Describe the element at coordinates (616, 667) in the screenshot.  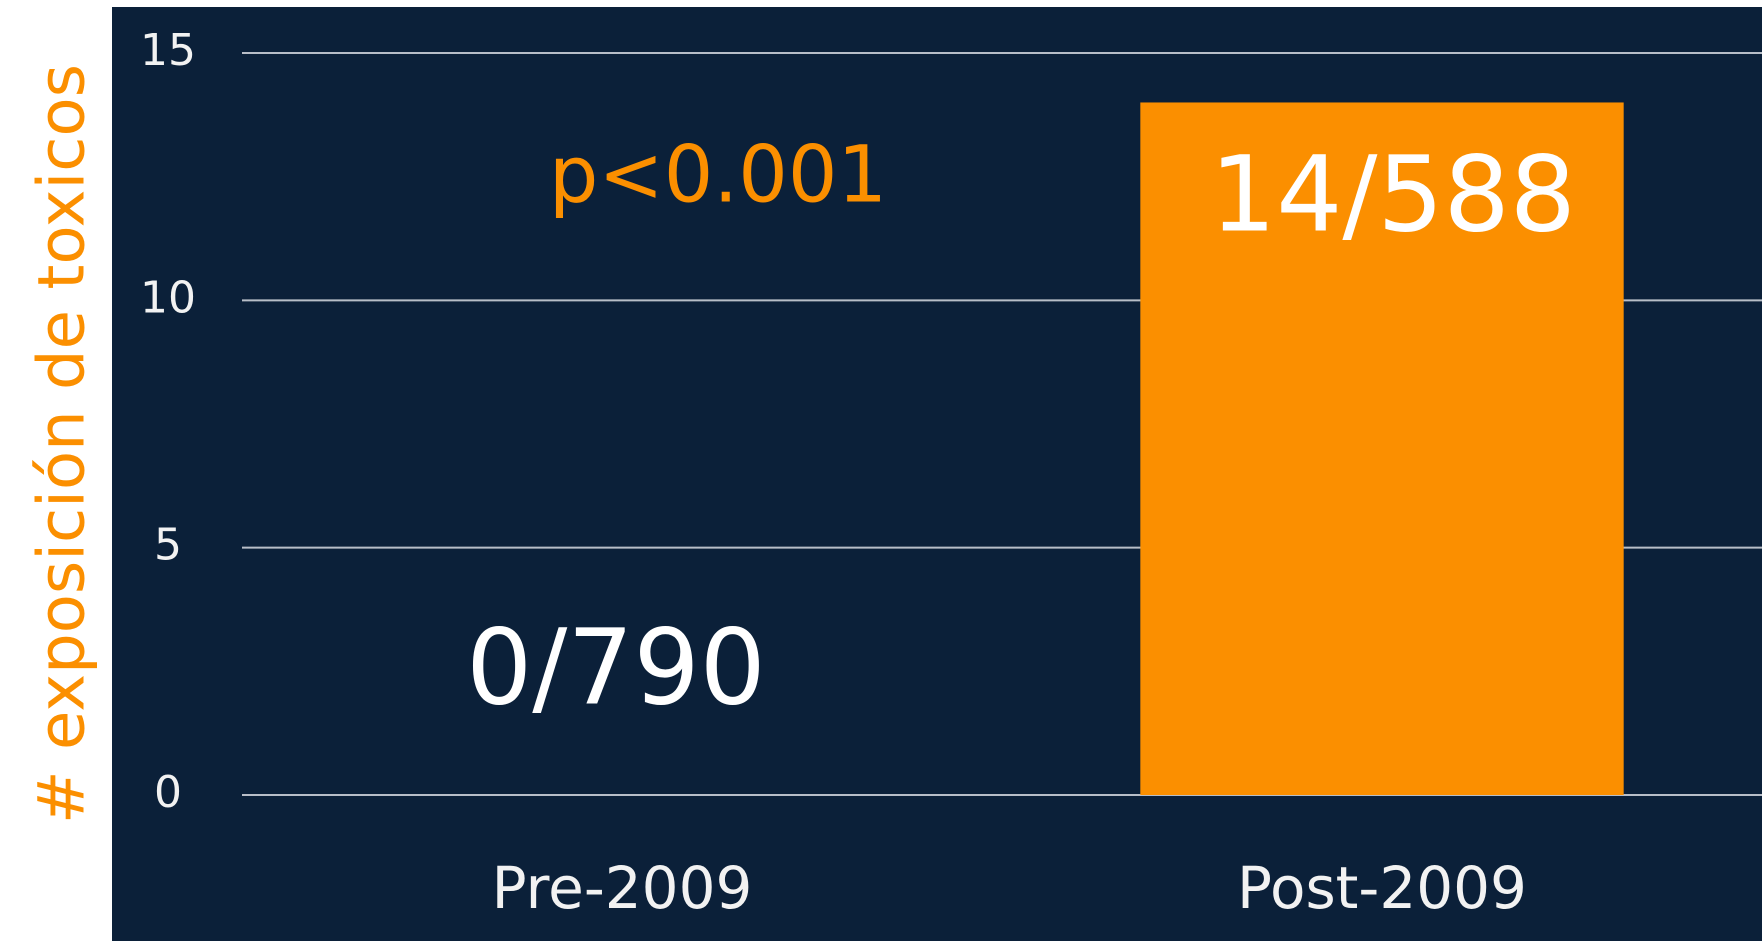
I see `data-label: 0/790` at that location.